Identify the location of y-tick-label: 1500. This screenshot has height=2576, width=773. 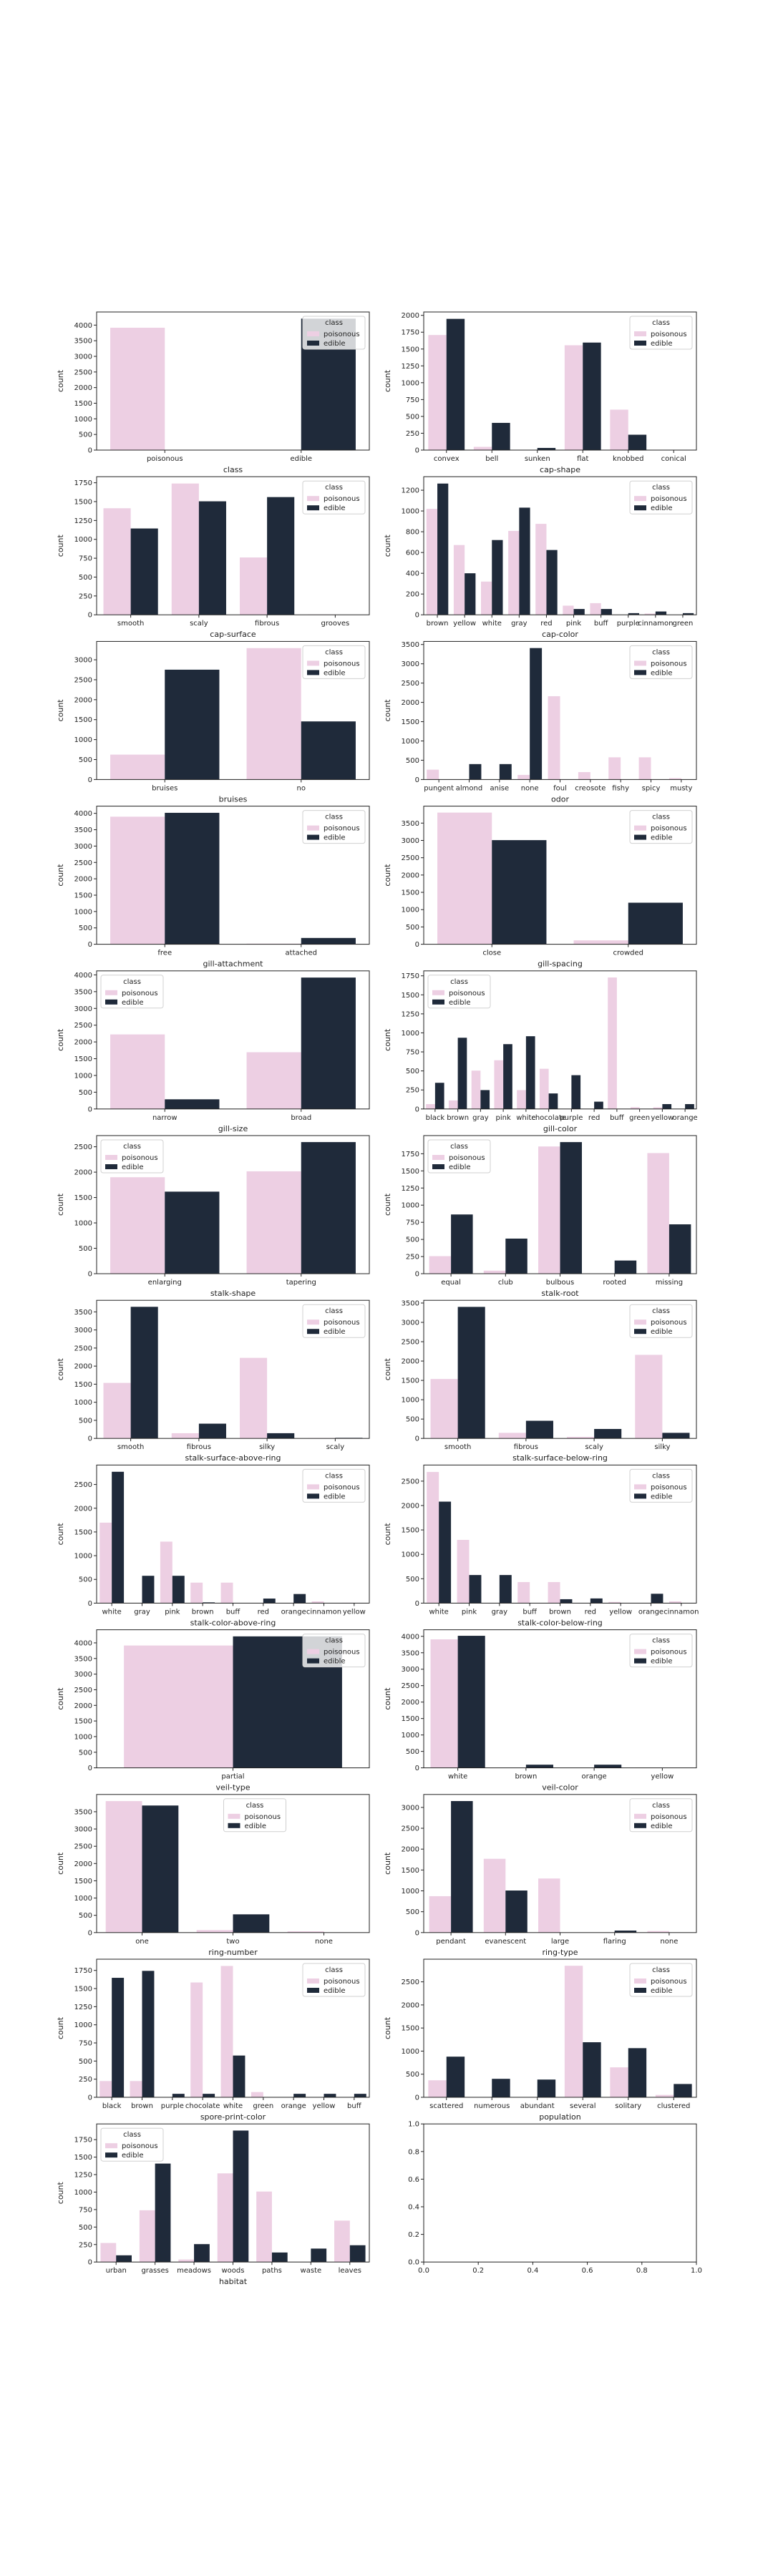
(83, 1532).